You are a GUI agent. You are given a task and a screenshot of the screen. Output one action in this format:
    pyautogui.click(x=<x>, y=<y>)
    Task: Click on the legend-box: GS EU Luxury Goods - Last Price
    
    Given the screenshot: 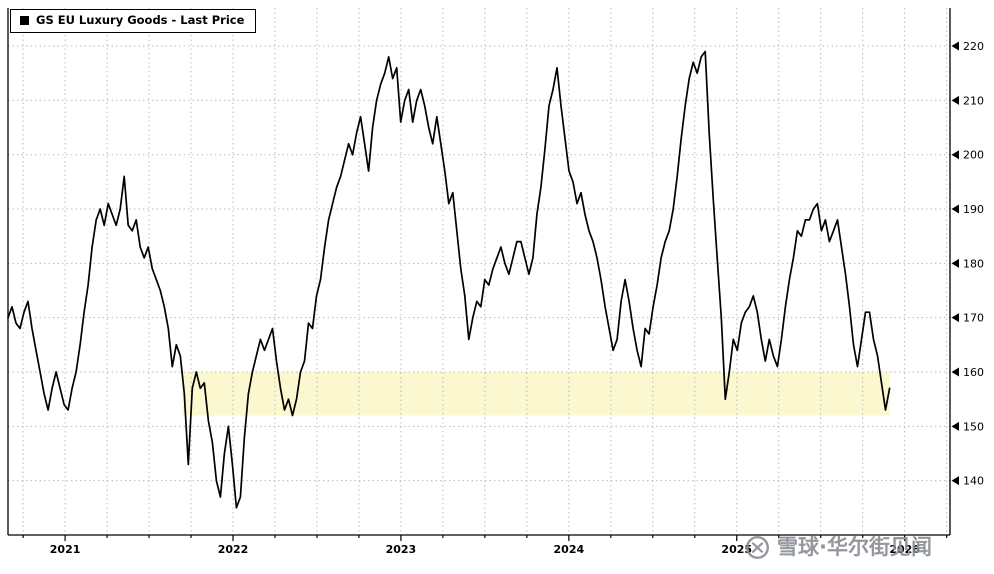 What is the action you would take?
    pyautogui.click(x=133, y=21)
    